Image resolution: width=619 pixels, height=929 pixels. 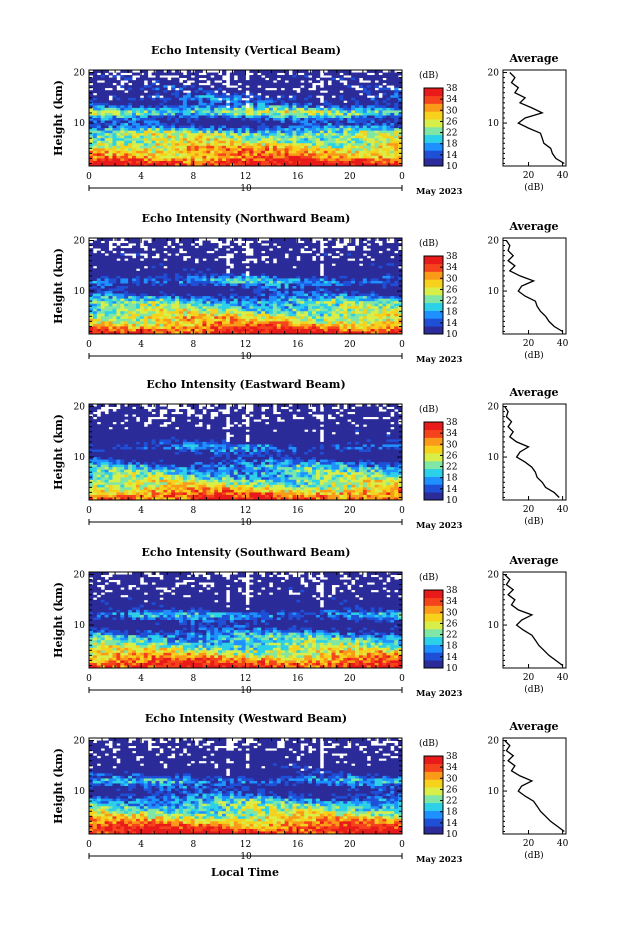 I want to click on x-tick-label: 20, so click(x=350, y=177).